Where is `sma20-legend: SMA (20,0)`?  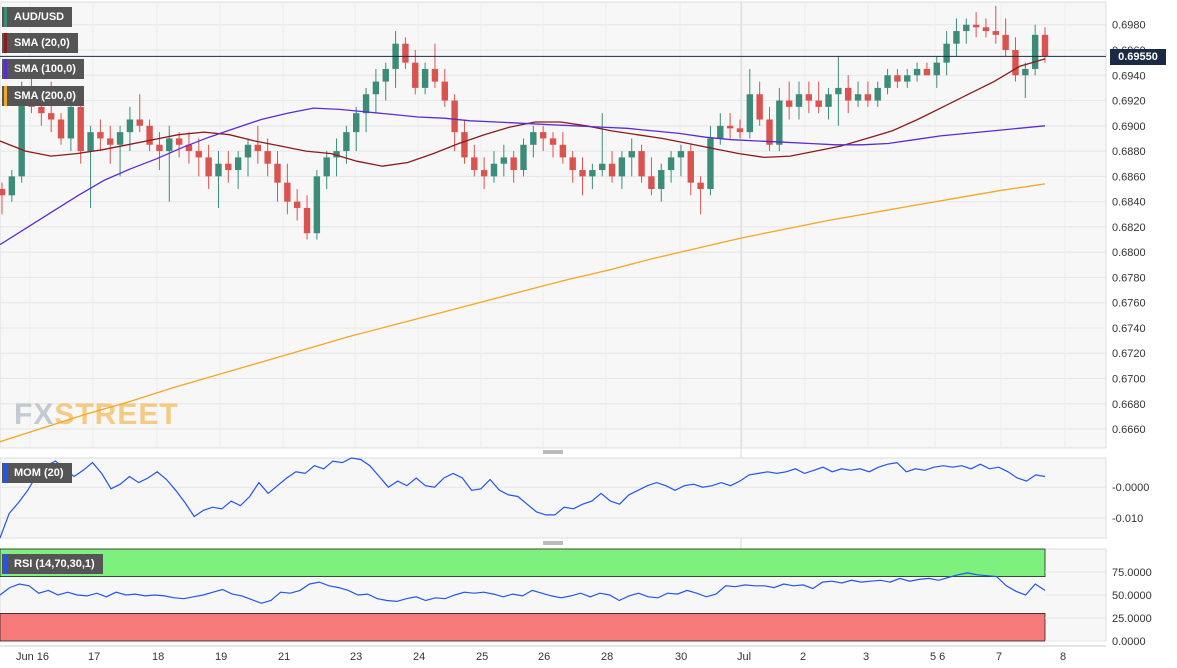
sma20-legend: SMA (20,0) is located at coordinates (40, 43).